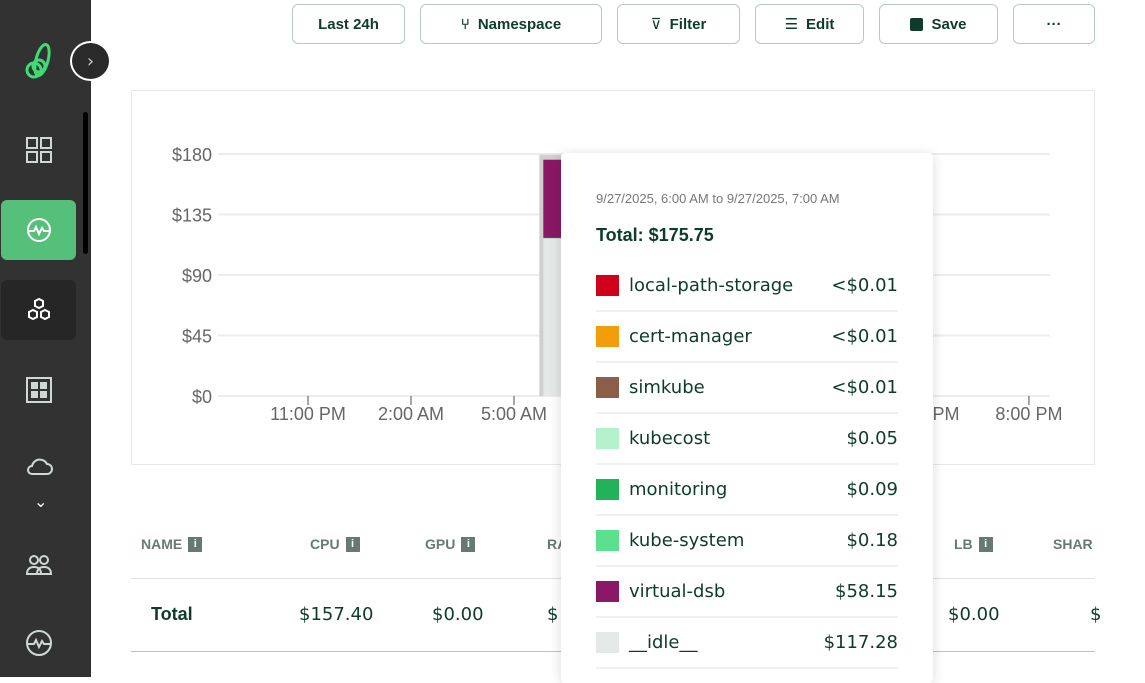 The image size is (1145, 683). I want to click on header-label: CPU, so click(325, 544).